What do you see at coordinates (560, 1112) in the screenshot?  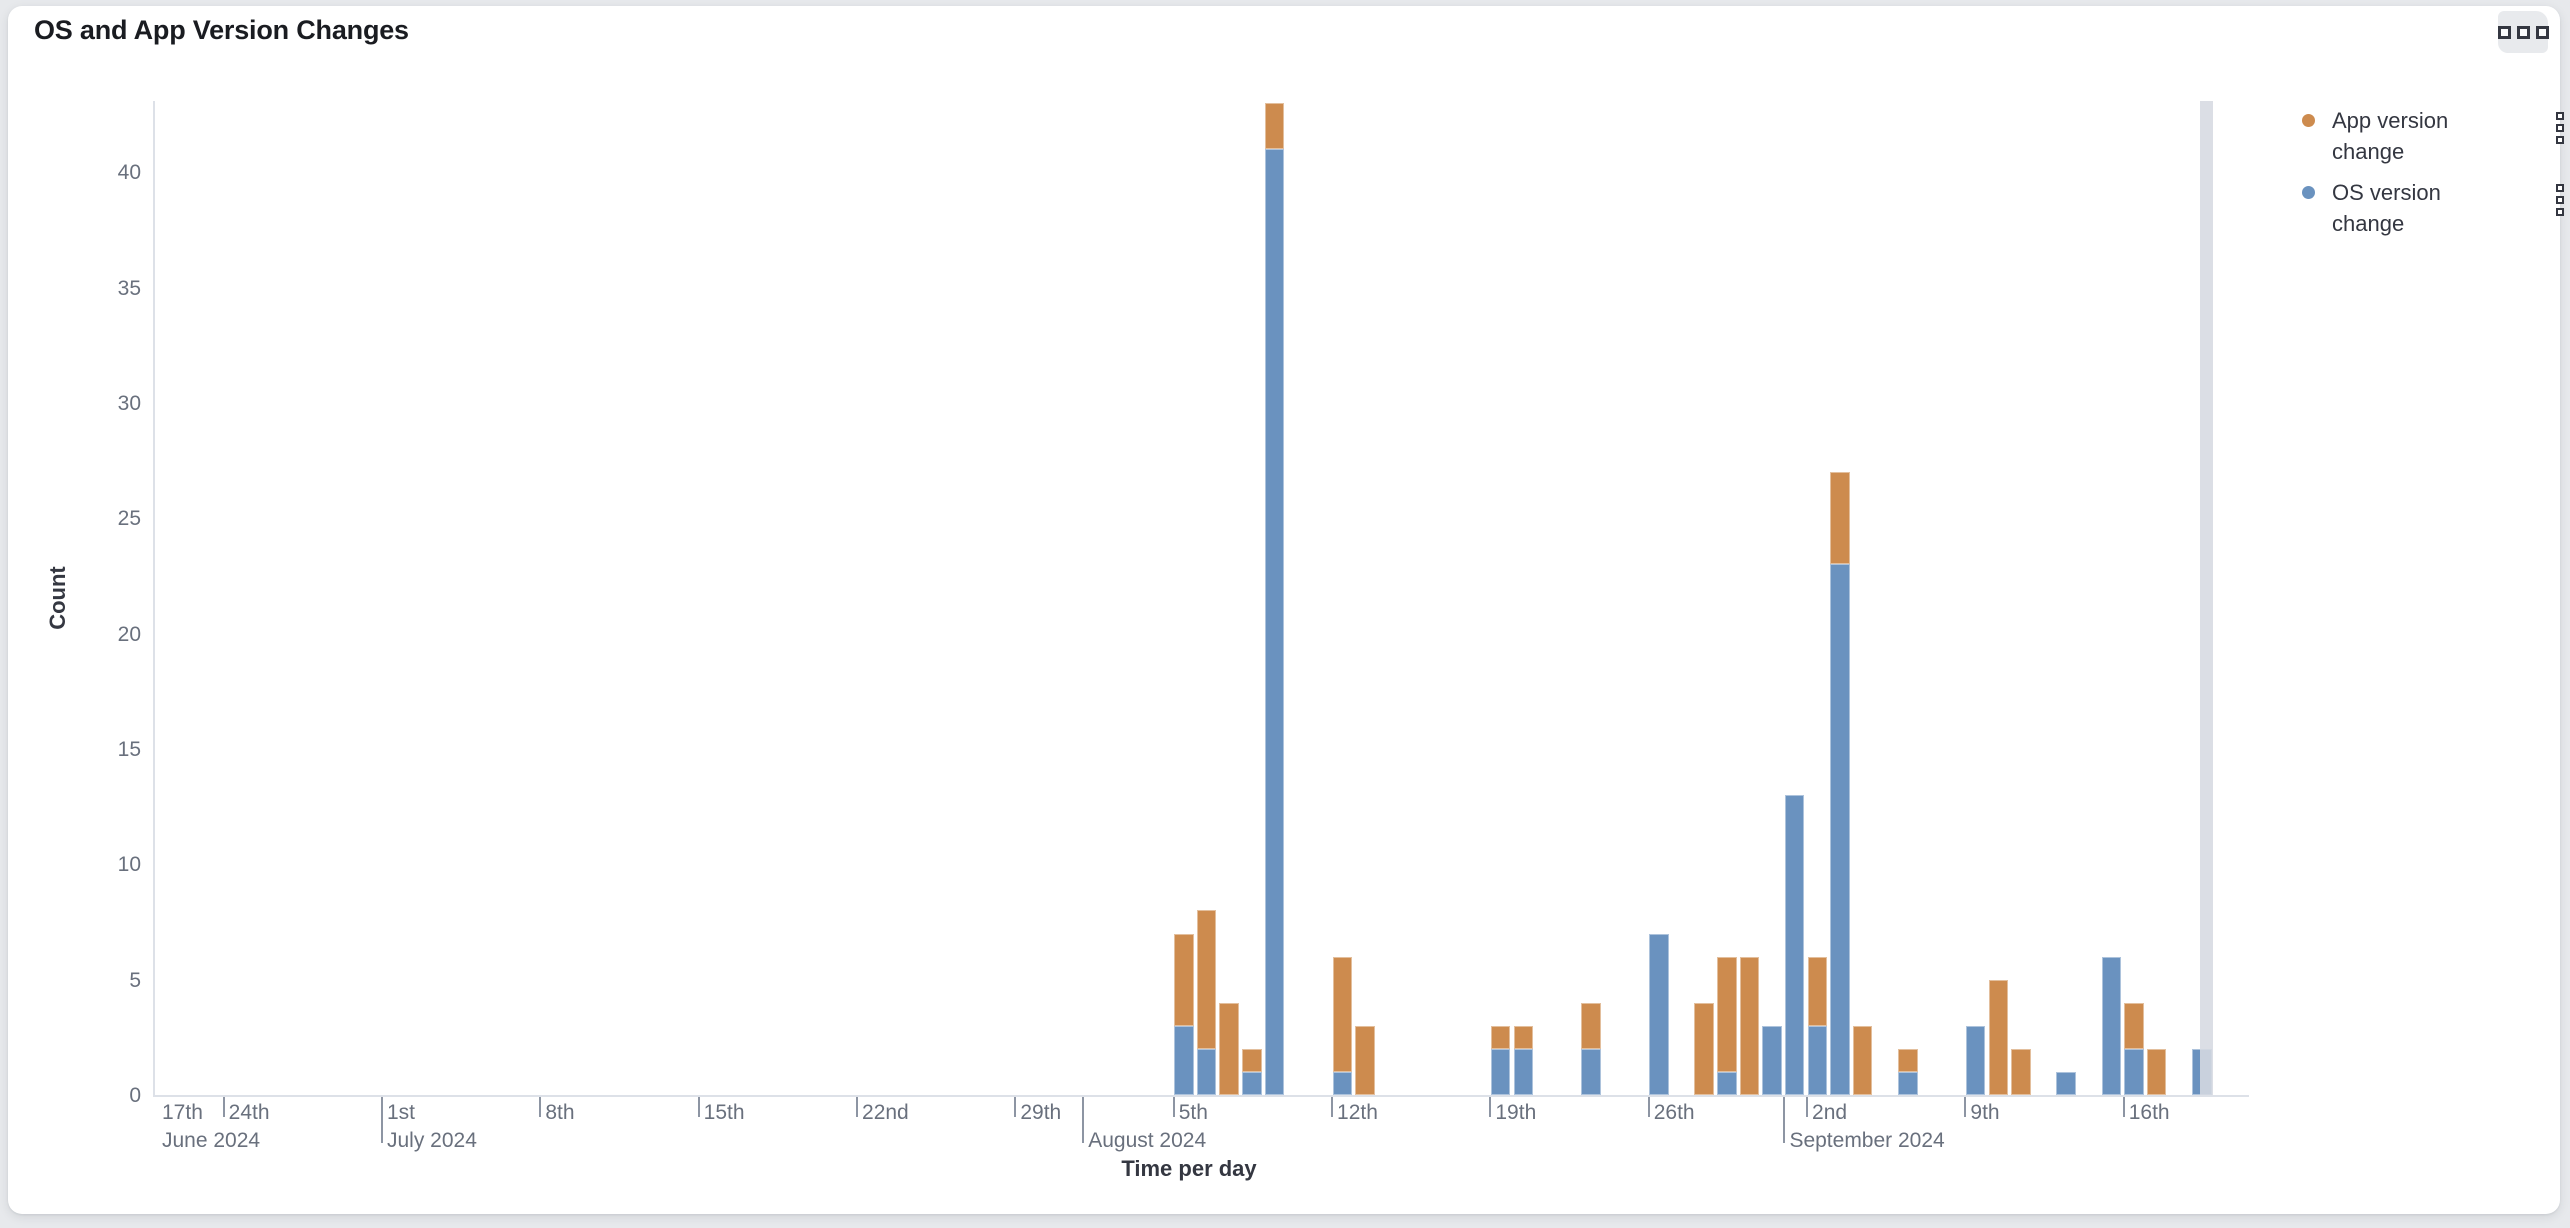 I see `x-tick-label: 8th` at bounding box center [560, 1112].